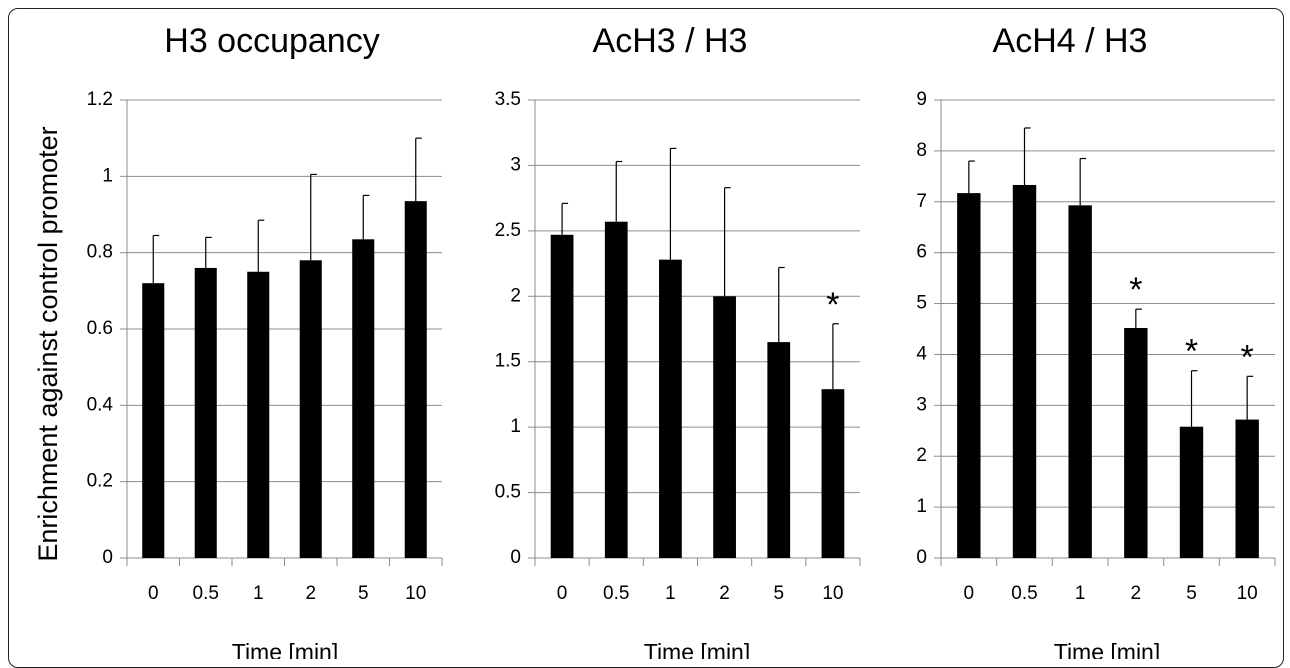  What do you see at coordinates (921, 353) in the screenshot?
I see `y-tick-label: 4` at bounding box center [921, 353].